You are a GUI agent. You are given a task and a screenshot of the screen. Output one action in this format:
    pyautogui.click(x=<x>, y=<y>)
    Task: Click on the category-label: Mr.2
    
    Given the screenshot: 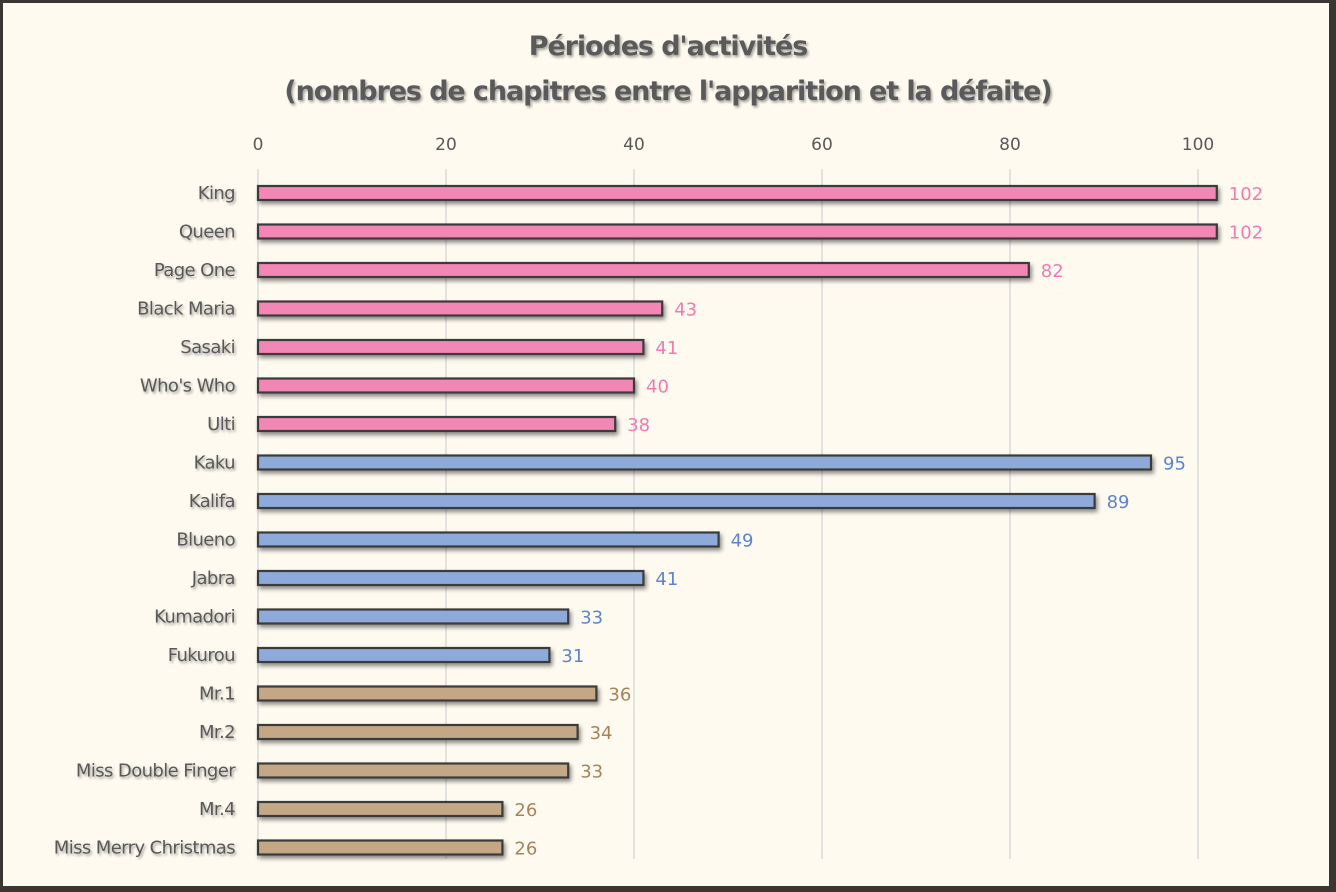 What is the action you would take?
    pyautogui.click(x=217, y=732)
    